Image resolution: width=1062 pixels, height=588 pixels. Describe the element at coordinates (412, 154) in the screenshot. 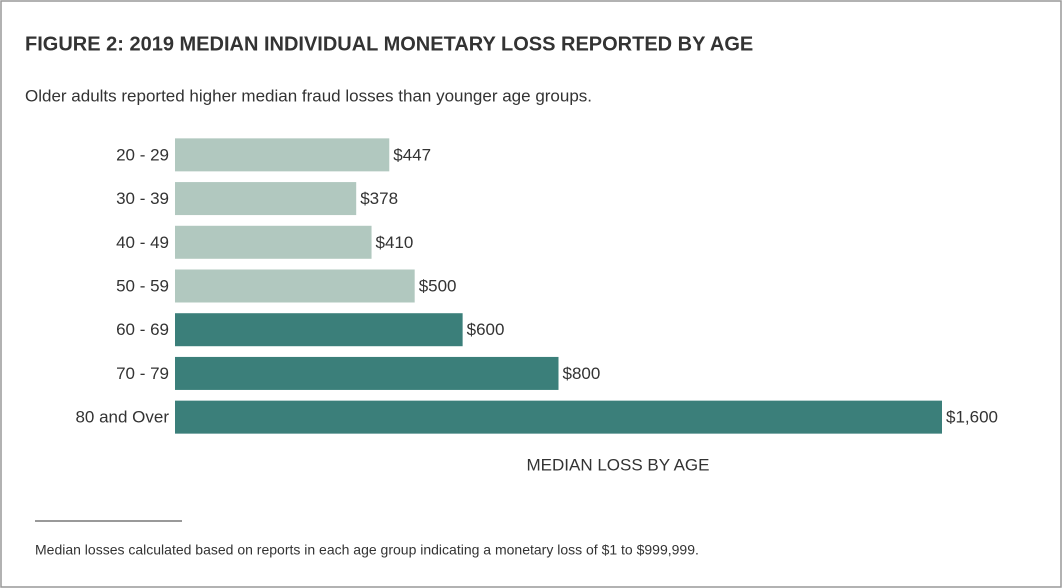

I see `value-label: $447` at that location.